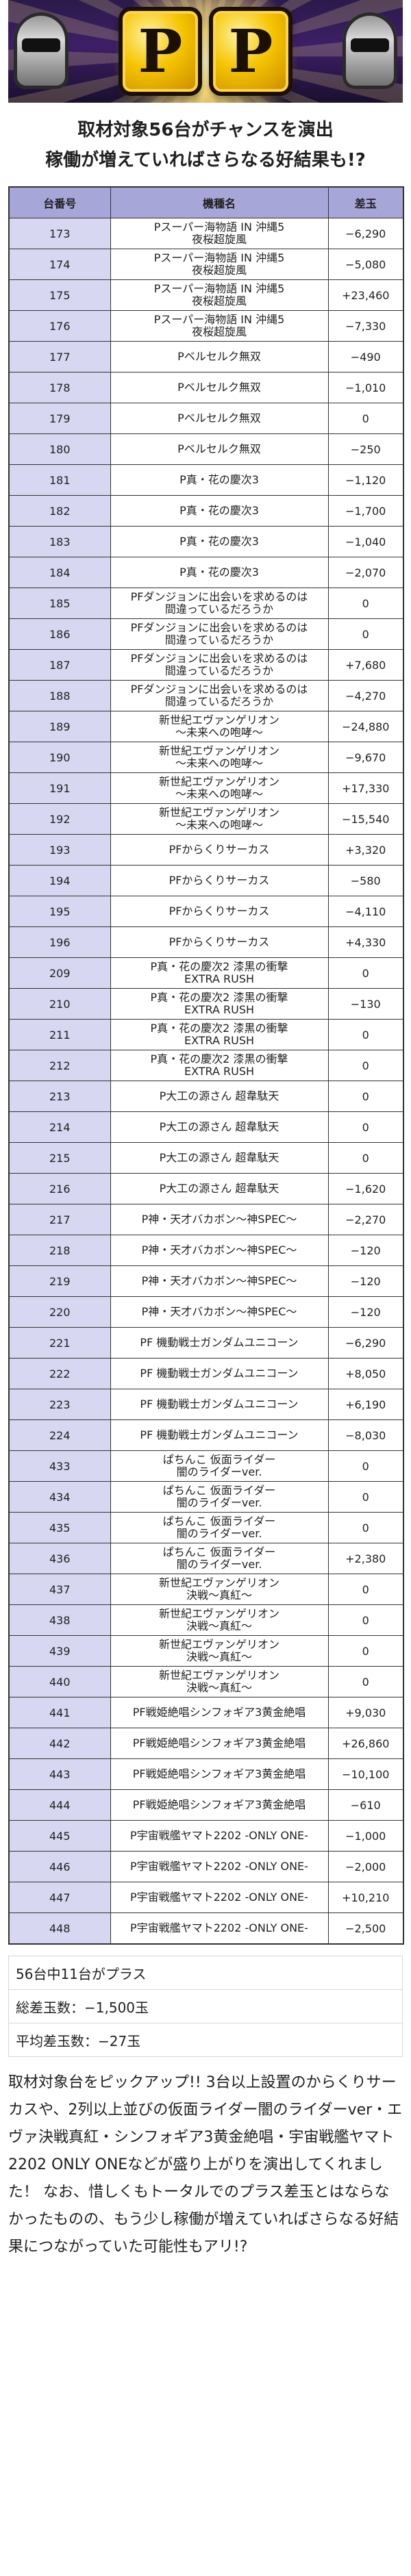  What do you see at coordinates (206, 1928) in the screenshot?
I see `table-row: 448 P宇宙戦艦ヤマト2202 -ONLY ONE- −2,500` at bounding box center [206, 1928].